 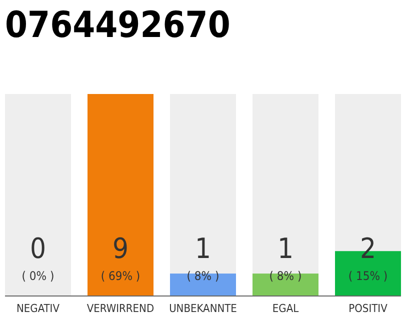 What do you see at coordinates (120, 248) in the screenshot?
I see `data-label: 9` at bounding box center [120, 248].